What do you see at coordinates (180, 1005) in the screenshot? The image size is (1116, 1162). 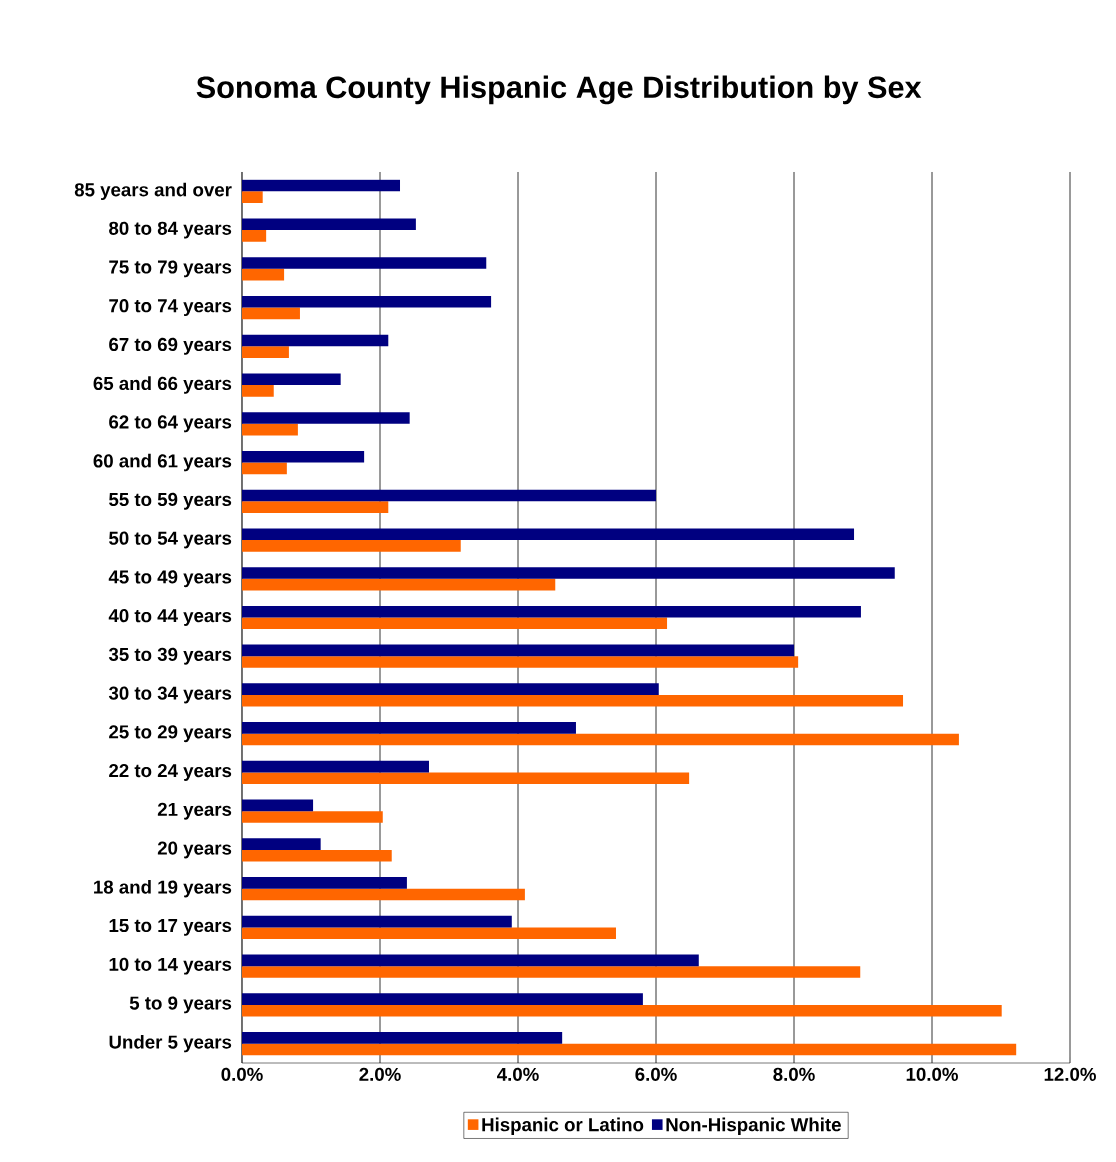 I see `y-tick-label: 5 to 9 years` at bounding box center [180, 1005].